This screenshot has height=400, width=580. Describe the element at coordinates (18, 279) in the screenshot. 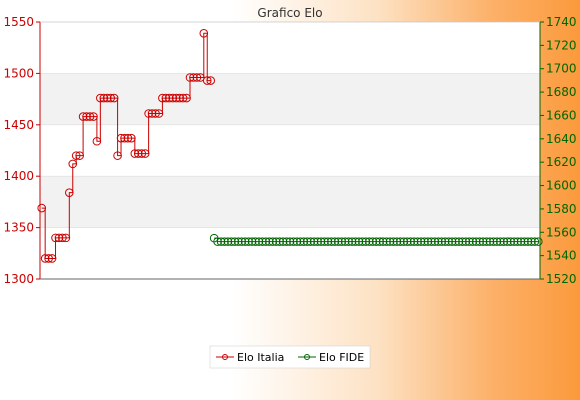

I see `left-tick-label: 1300` at that location.